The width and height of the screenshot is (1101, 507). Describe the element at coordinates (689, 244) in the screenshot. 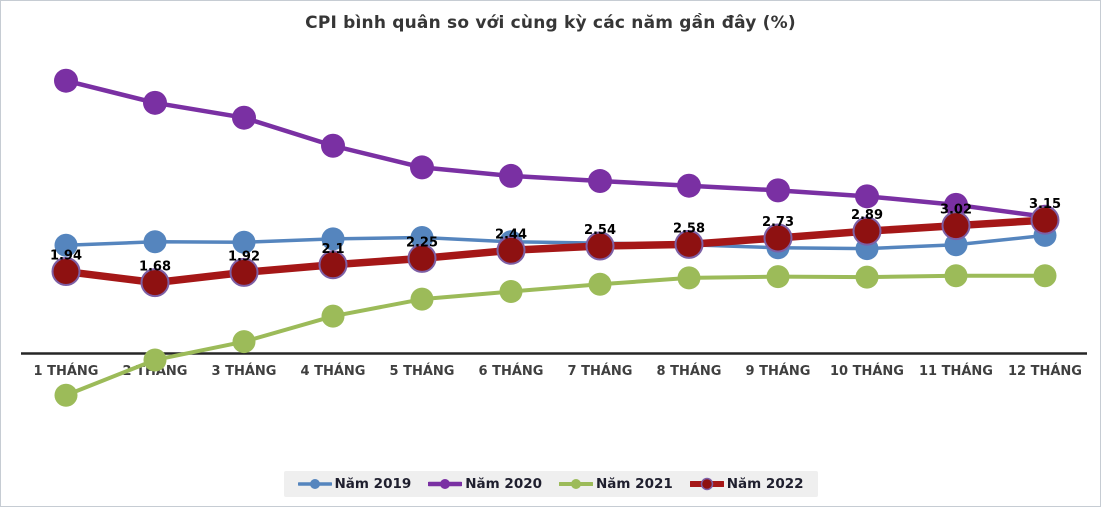

I see `marker-năm-2022-8` at that location.